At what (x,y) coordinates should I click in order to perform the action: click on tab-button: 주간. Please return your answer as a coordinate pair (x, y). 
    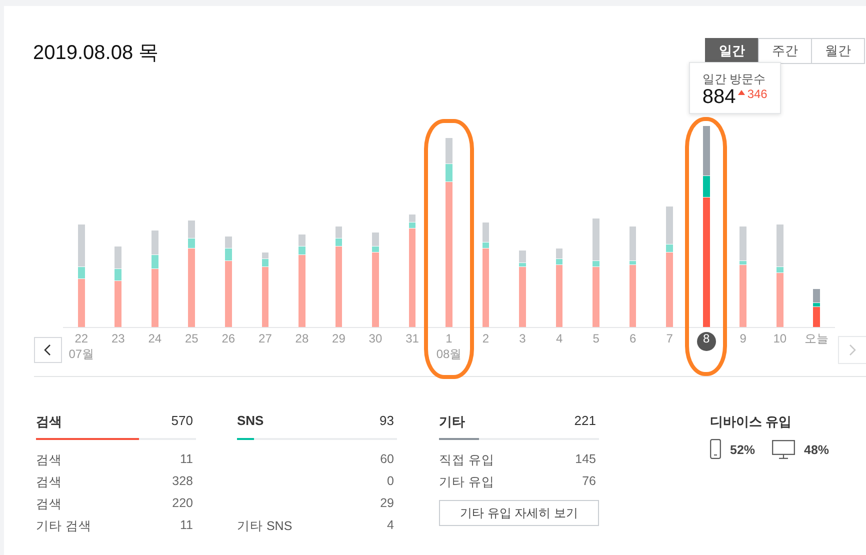
    Looking at the image, I should click on (785, 51).